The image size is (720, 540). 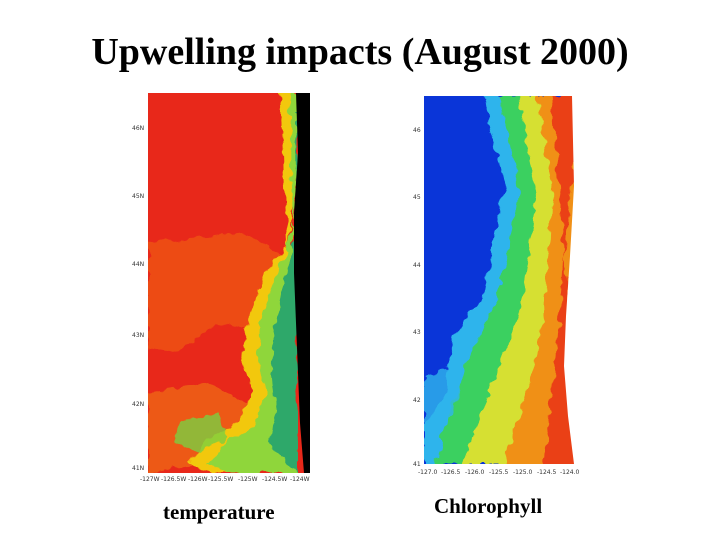 What do you see at coordinates (488, 506) in the screenshot?
I see `chlorophyll-caption: Chlorophyll` at bounding box center [488, 506].